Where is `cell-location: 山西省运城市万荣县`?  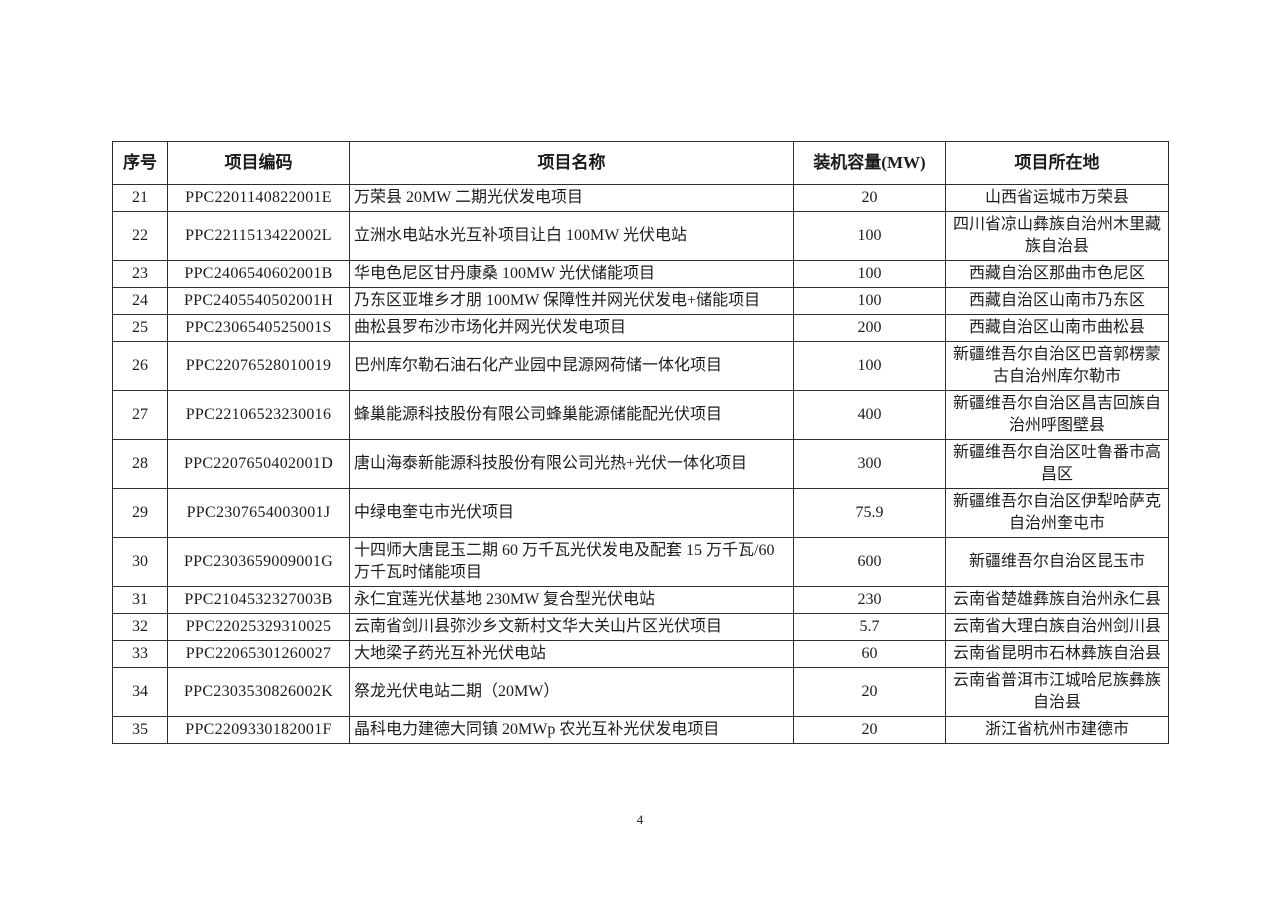
cell-location: 山西省运城市万荣县 is located at coordinates (1057, 198).